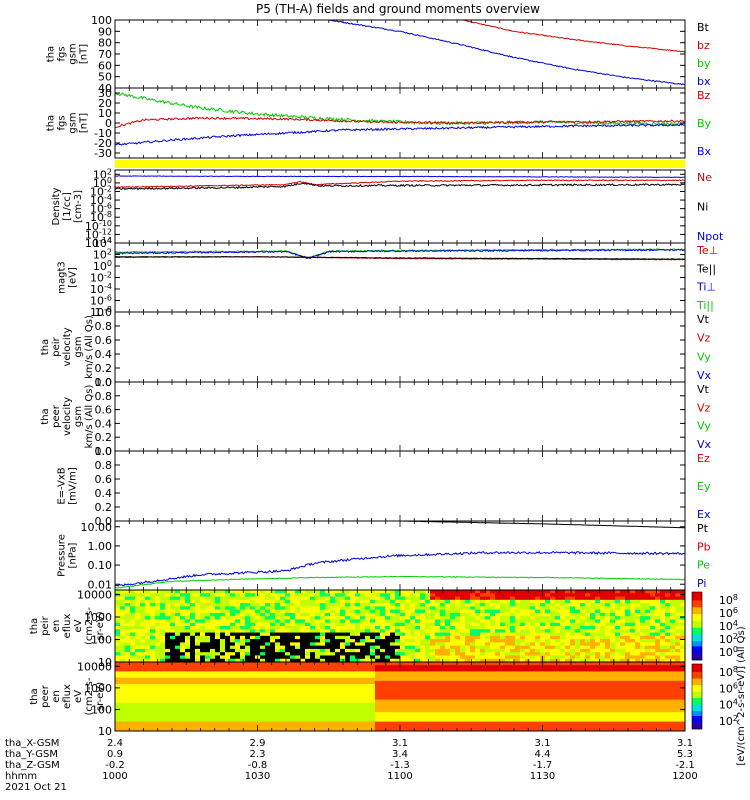 This screenshot has height=800, width=750. Describe the element at coordinates (399, 134) in the screenshot. I see `series-Bx` at that location.